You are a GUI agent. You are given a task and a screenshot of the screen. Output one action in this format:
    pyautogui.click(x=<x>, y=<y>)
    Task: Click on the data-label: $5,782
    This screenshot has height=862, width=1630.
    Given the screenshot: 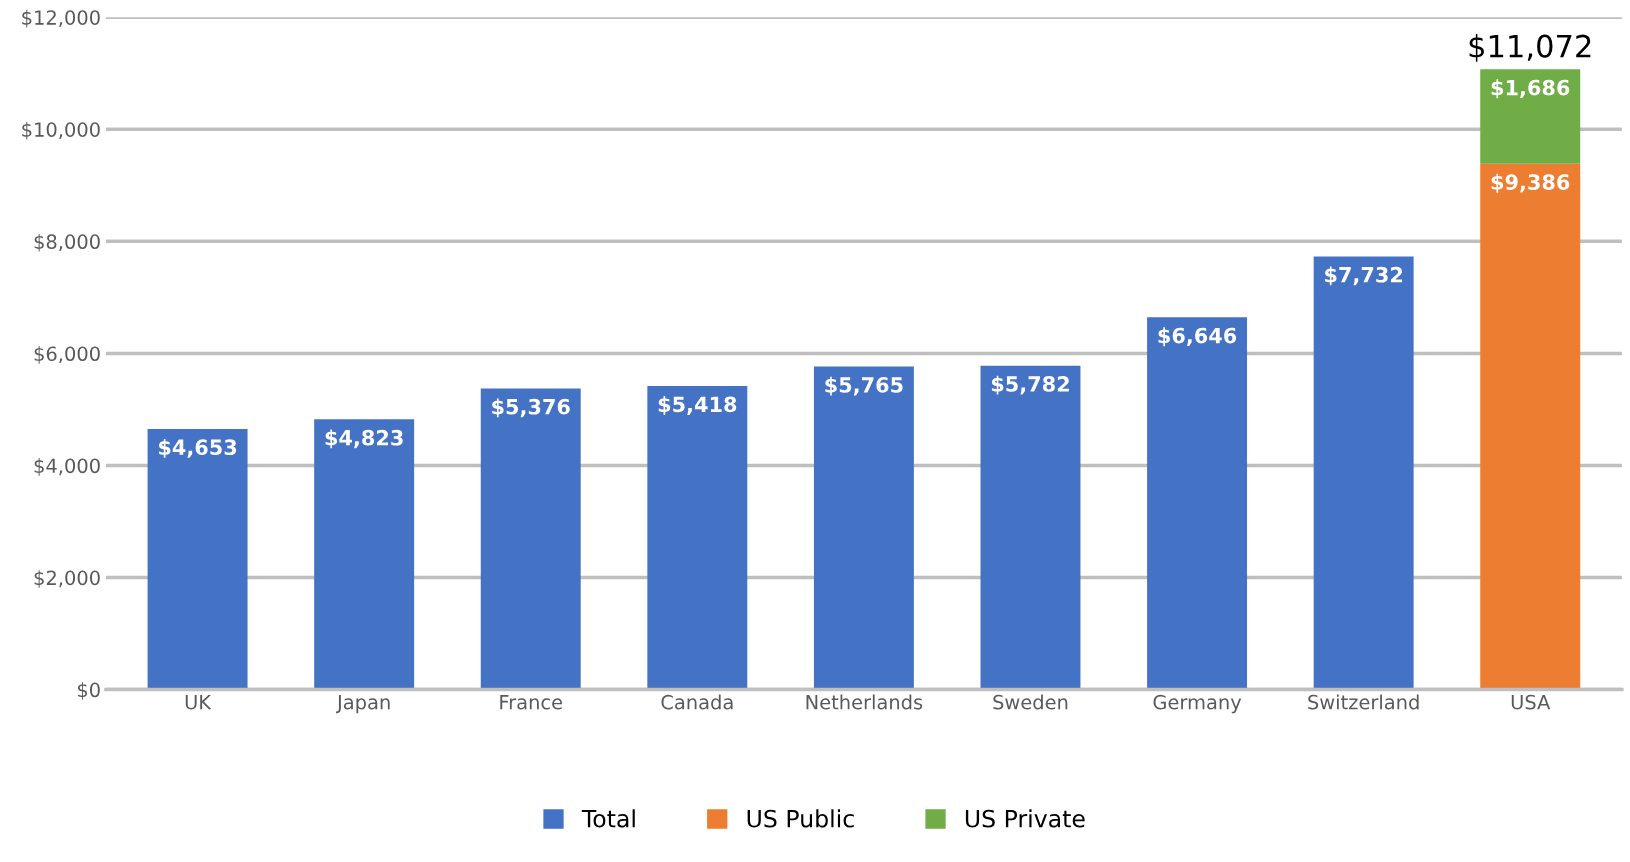 What is the action you would take?
    pyautogui.click(x=1030, y=385)
    